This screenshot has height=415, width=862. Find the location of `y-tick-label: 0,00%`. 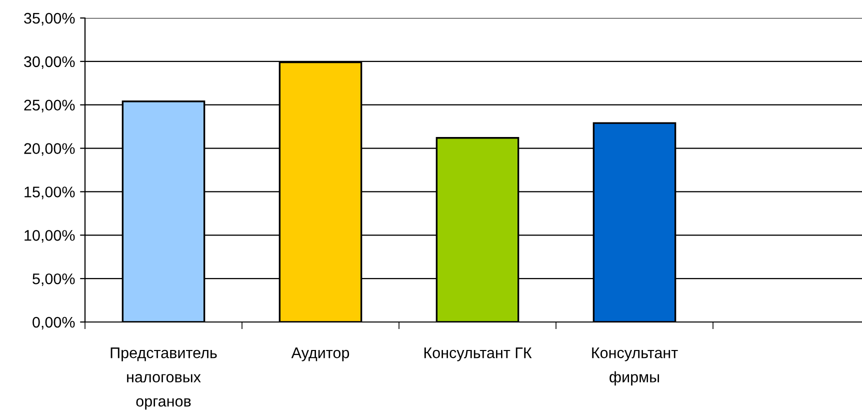

y-tick-label: 0,00% is located at coordinates (53, 323).